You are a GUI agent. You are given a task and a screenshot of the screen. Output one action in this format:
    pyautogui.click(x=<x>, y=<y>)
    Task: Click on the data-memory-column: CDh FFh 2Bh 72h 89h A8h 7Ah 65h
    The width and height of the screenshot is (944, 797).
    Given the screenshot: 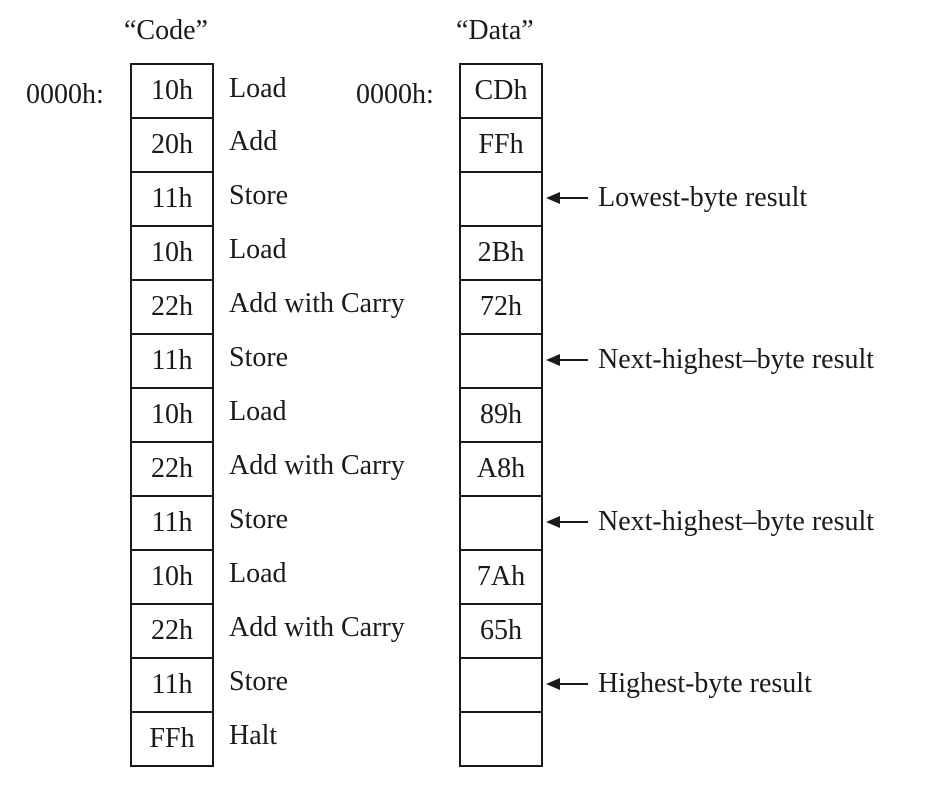 What is the action you would take?
    pyautogui.click(x=501, y=415)
    